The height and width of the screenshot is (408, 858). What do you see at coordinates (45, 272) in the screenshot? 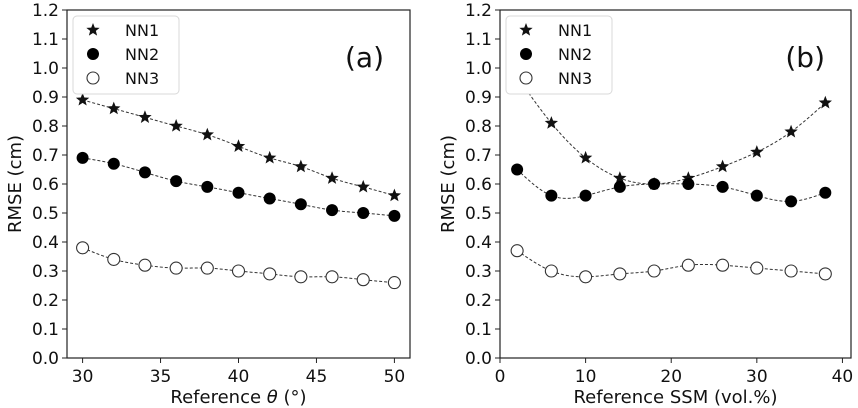
I see `y-tick-label: 0.3` at bounding box center [45, 272].